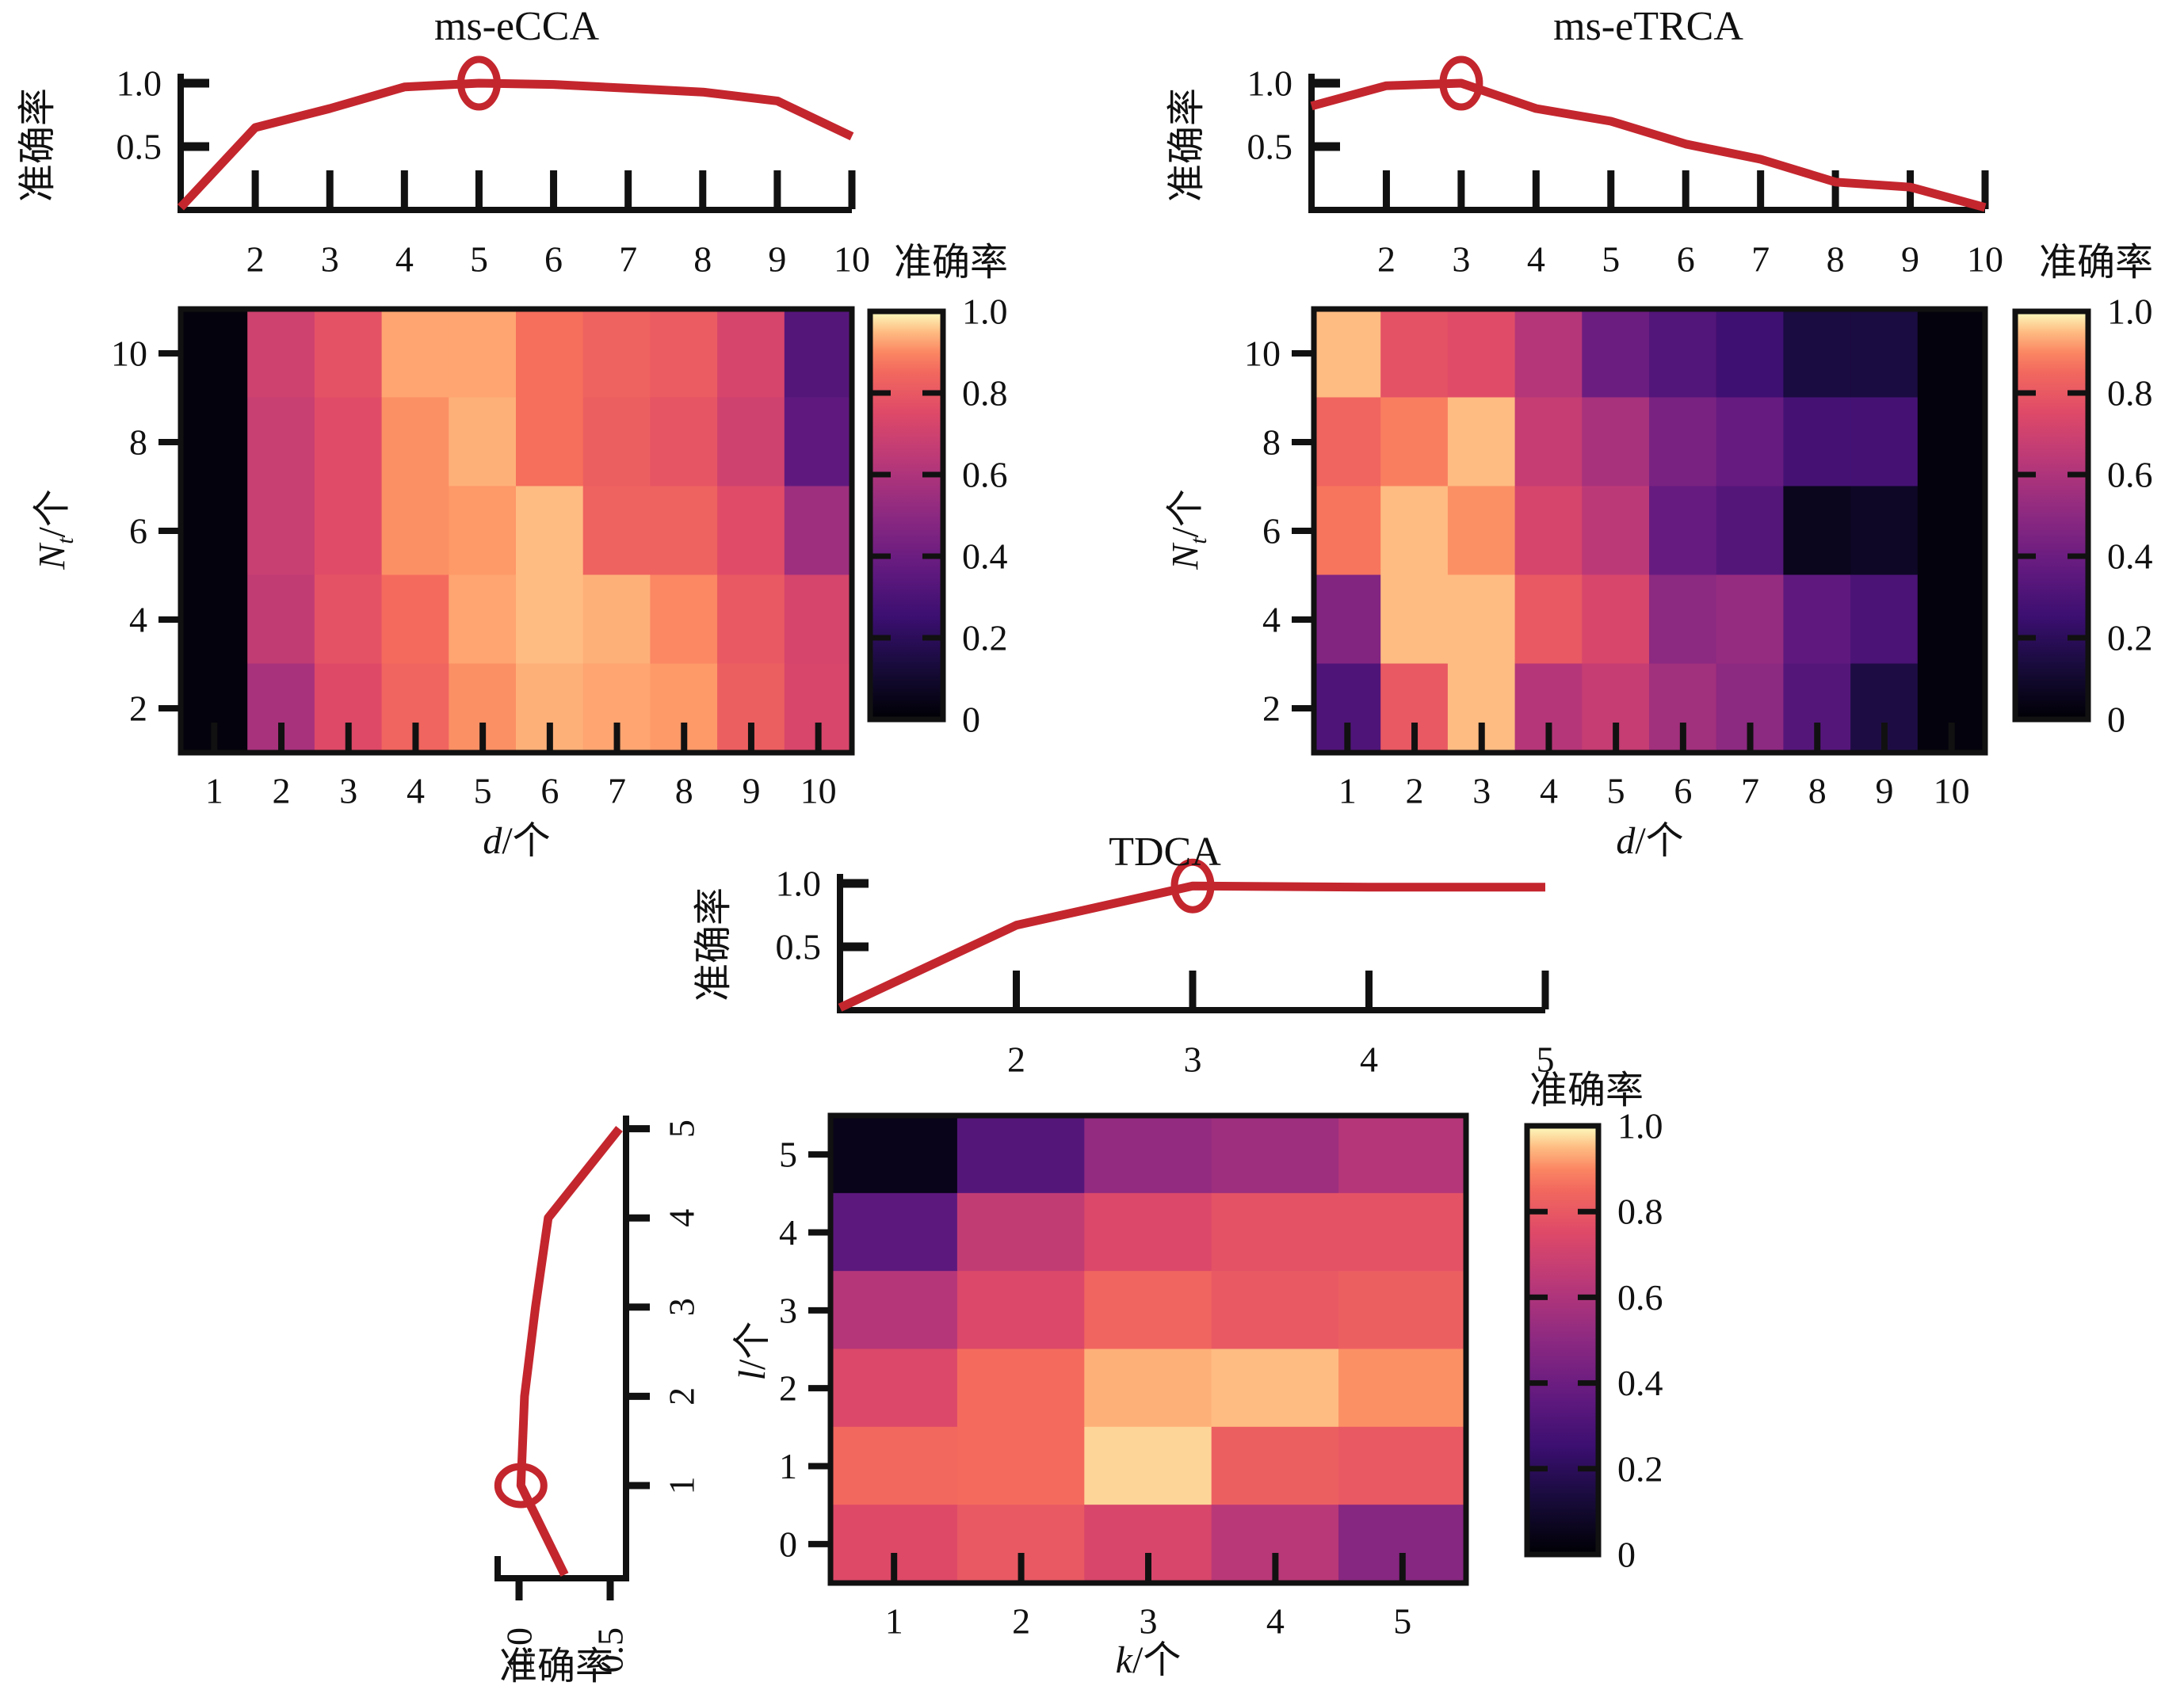  What do you see at coordinates (1124, 1377) in the screenshot?
I see `heatmap-tdca: 1 2 3 4 5 5 4 3 2 1 0` at bounding box center [1124, 1377].